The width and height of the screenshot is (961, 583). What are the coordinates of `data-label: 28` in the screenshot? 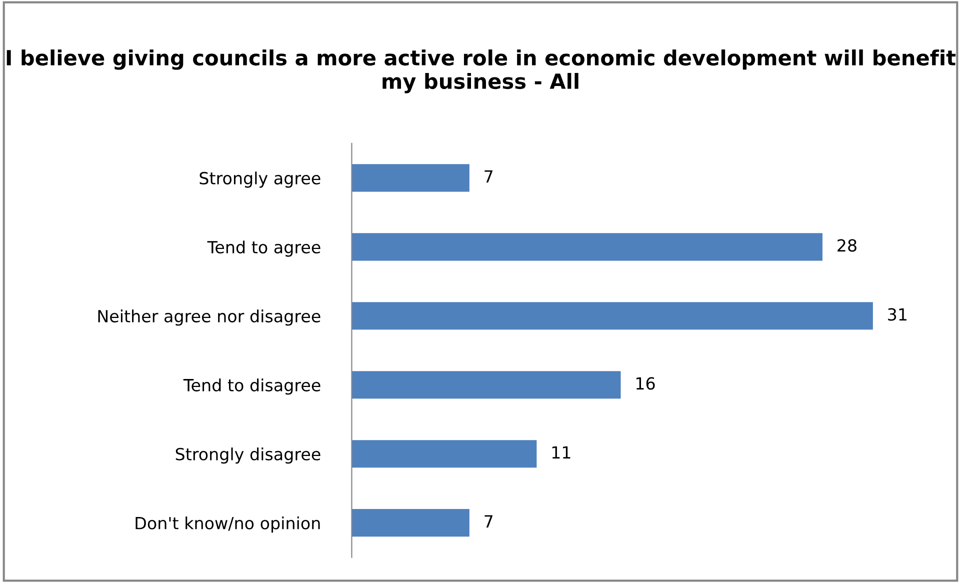 It's located at (847, 245).